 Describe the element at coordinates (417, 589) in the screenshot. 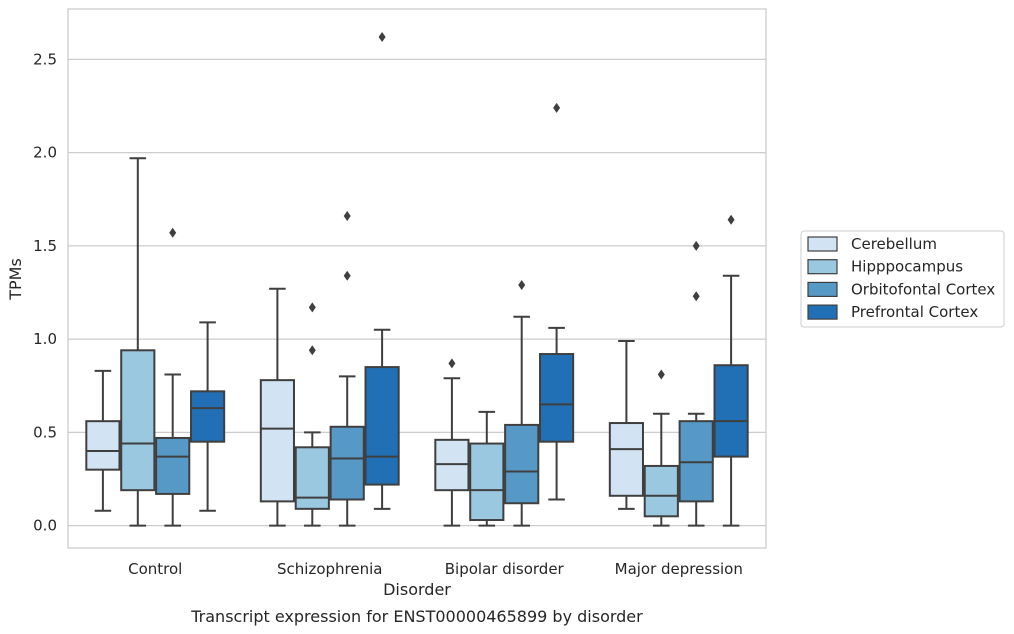

I see `x-axis-label: Disorder` at that location.